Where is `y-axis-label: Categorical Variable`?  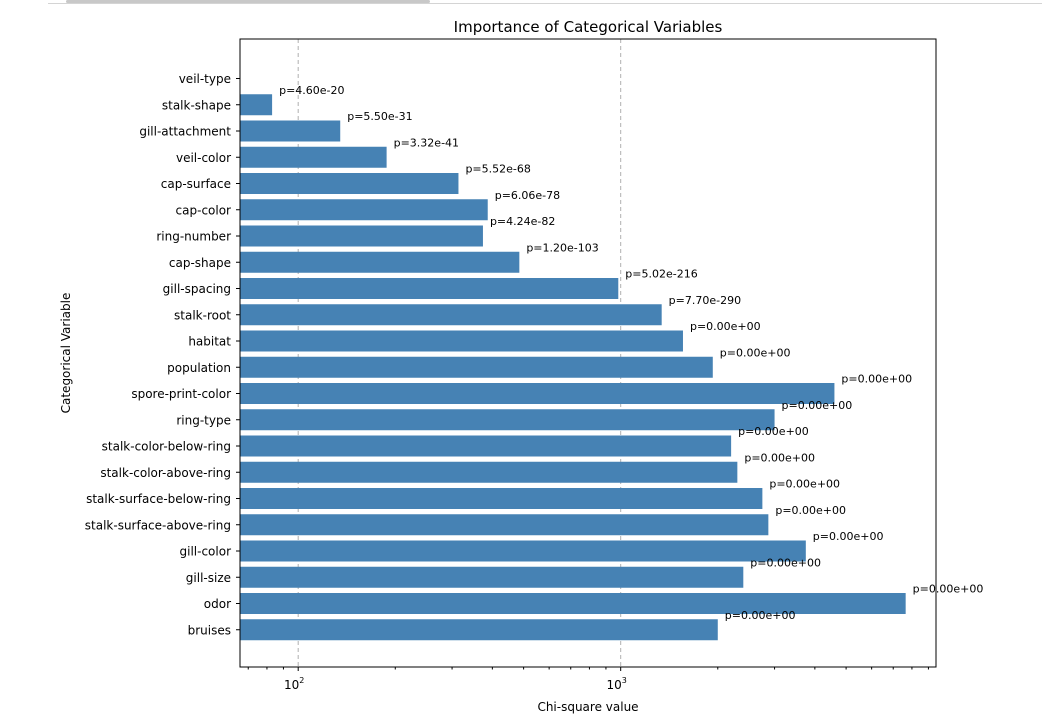 y-axis-label: Categorical Variable is located at coordinates (66, 353).